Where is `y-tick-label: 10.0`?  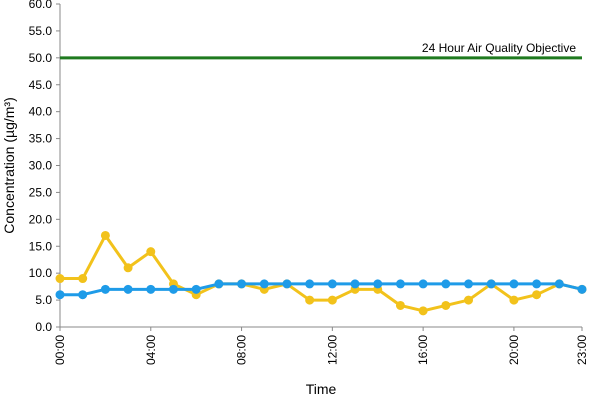
y-tick-label: 10.0 is located at coordinates (41, 273).